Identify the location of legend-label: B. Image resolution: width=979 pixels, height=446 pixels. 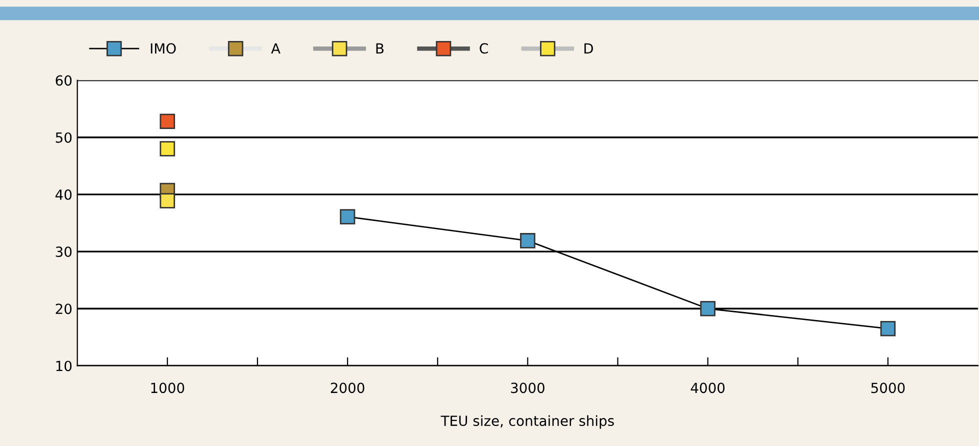
(380, 48).